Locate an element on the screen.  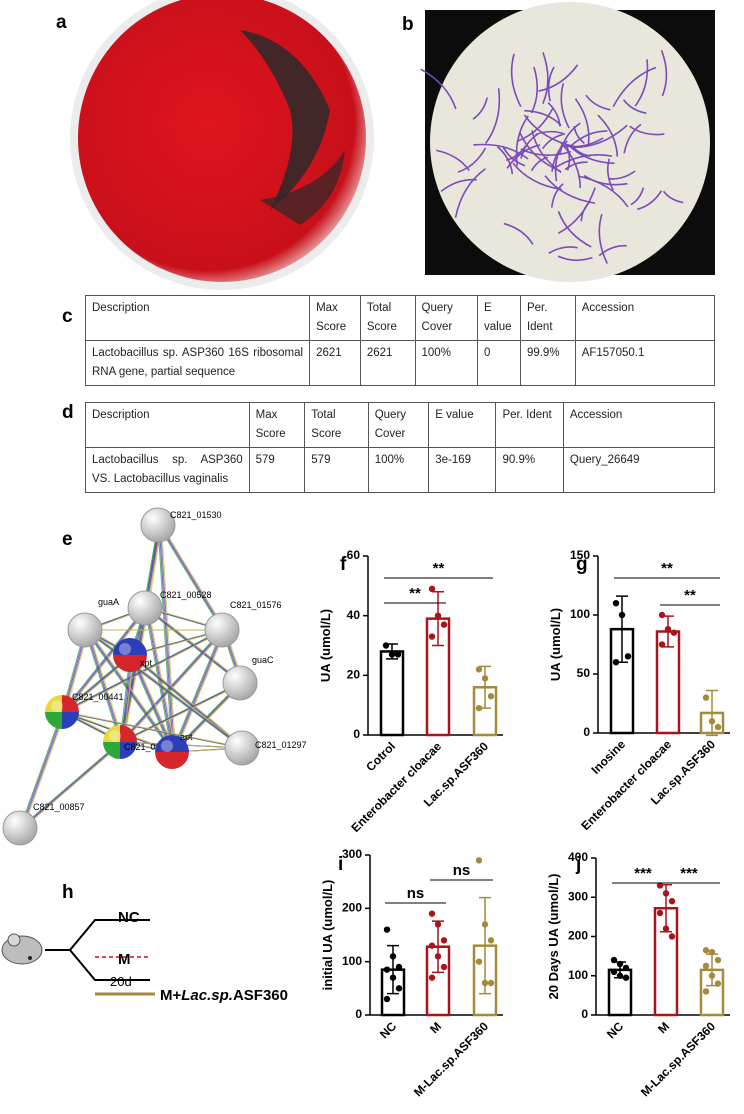
h-duration: 20d is located at coordinates (121, 981).